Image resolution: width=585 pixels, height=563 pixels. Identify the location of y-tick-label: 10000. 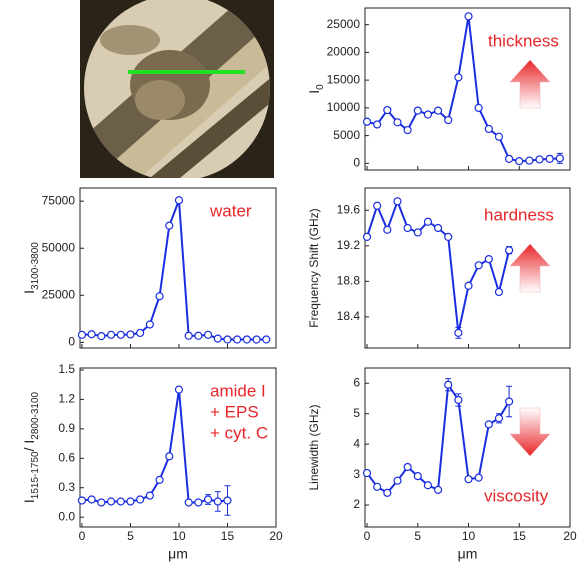
(344, 107).